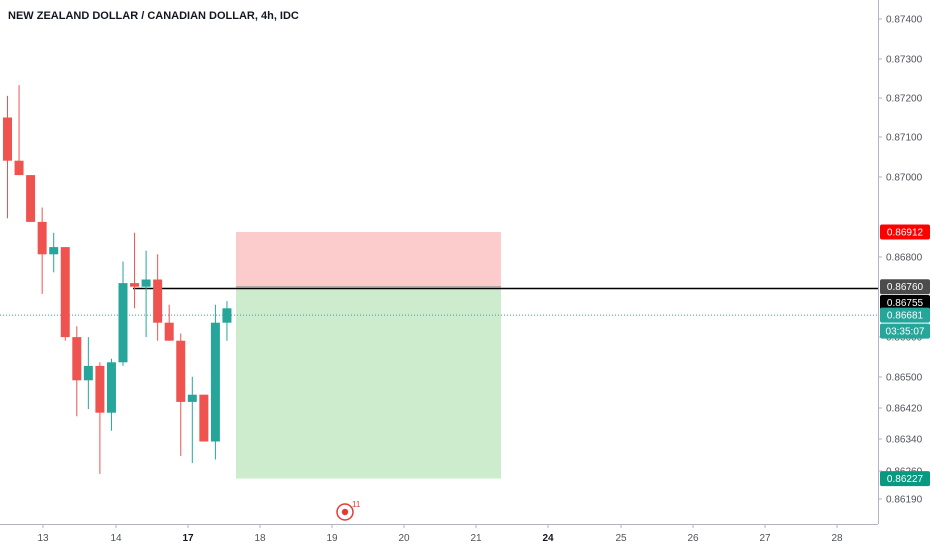 The height and width of the screenshot is (550, 932). I want to click on time-tick-label: 27, so click(765, 538).